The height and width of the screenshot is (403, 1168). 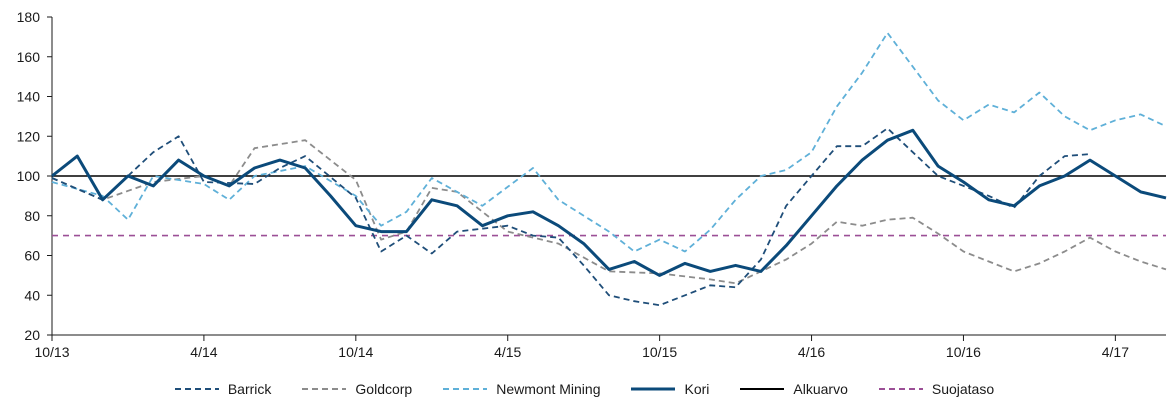 I want to click on legend-item: Newmont Mining, so click(x=521, y=389).